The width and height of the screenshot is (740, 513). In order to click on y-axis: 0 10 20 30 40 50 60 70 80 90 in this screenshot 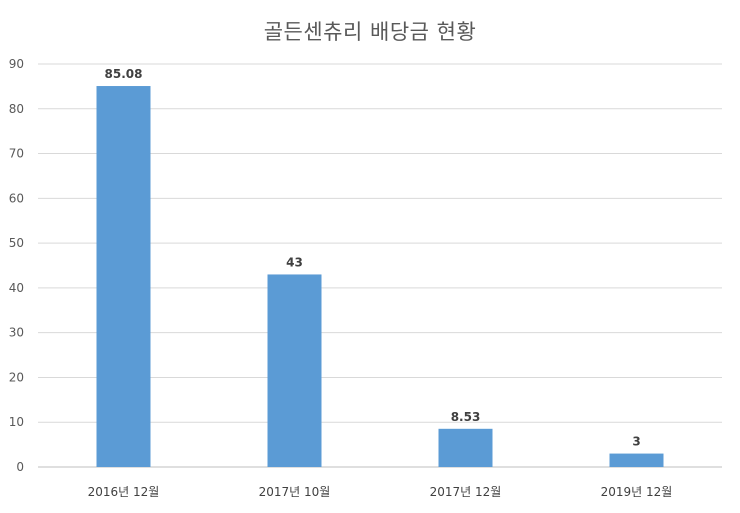, I will do `click(16, 265)`.